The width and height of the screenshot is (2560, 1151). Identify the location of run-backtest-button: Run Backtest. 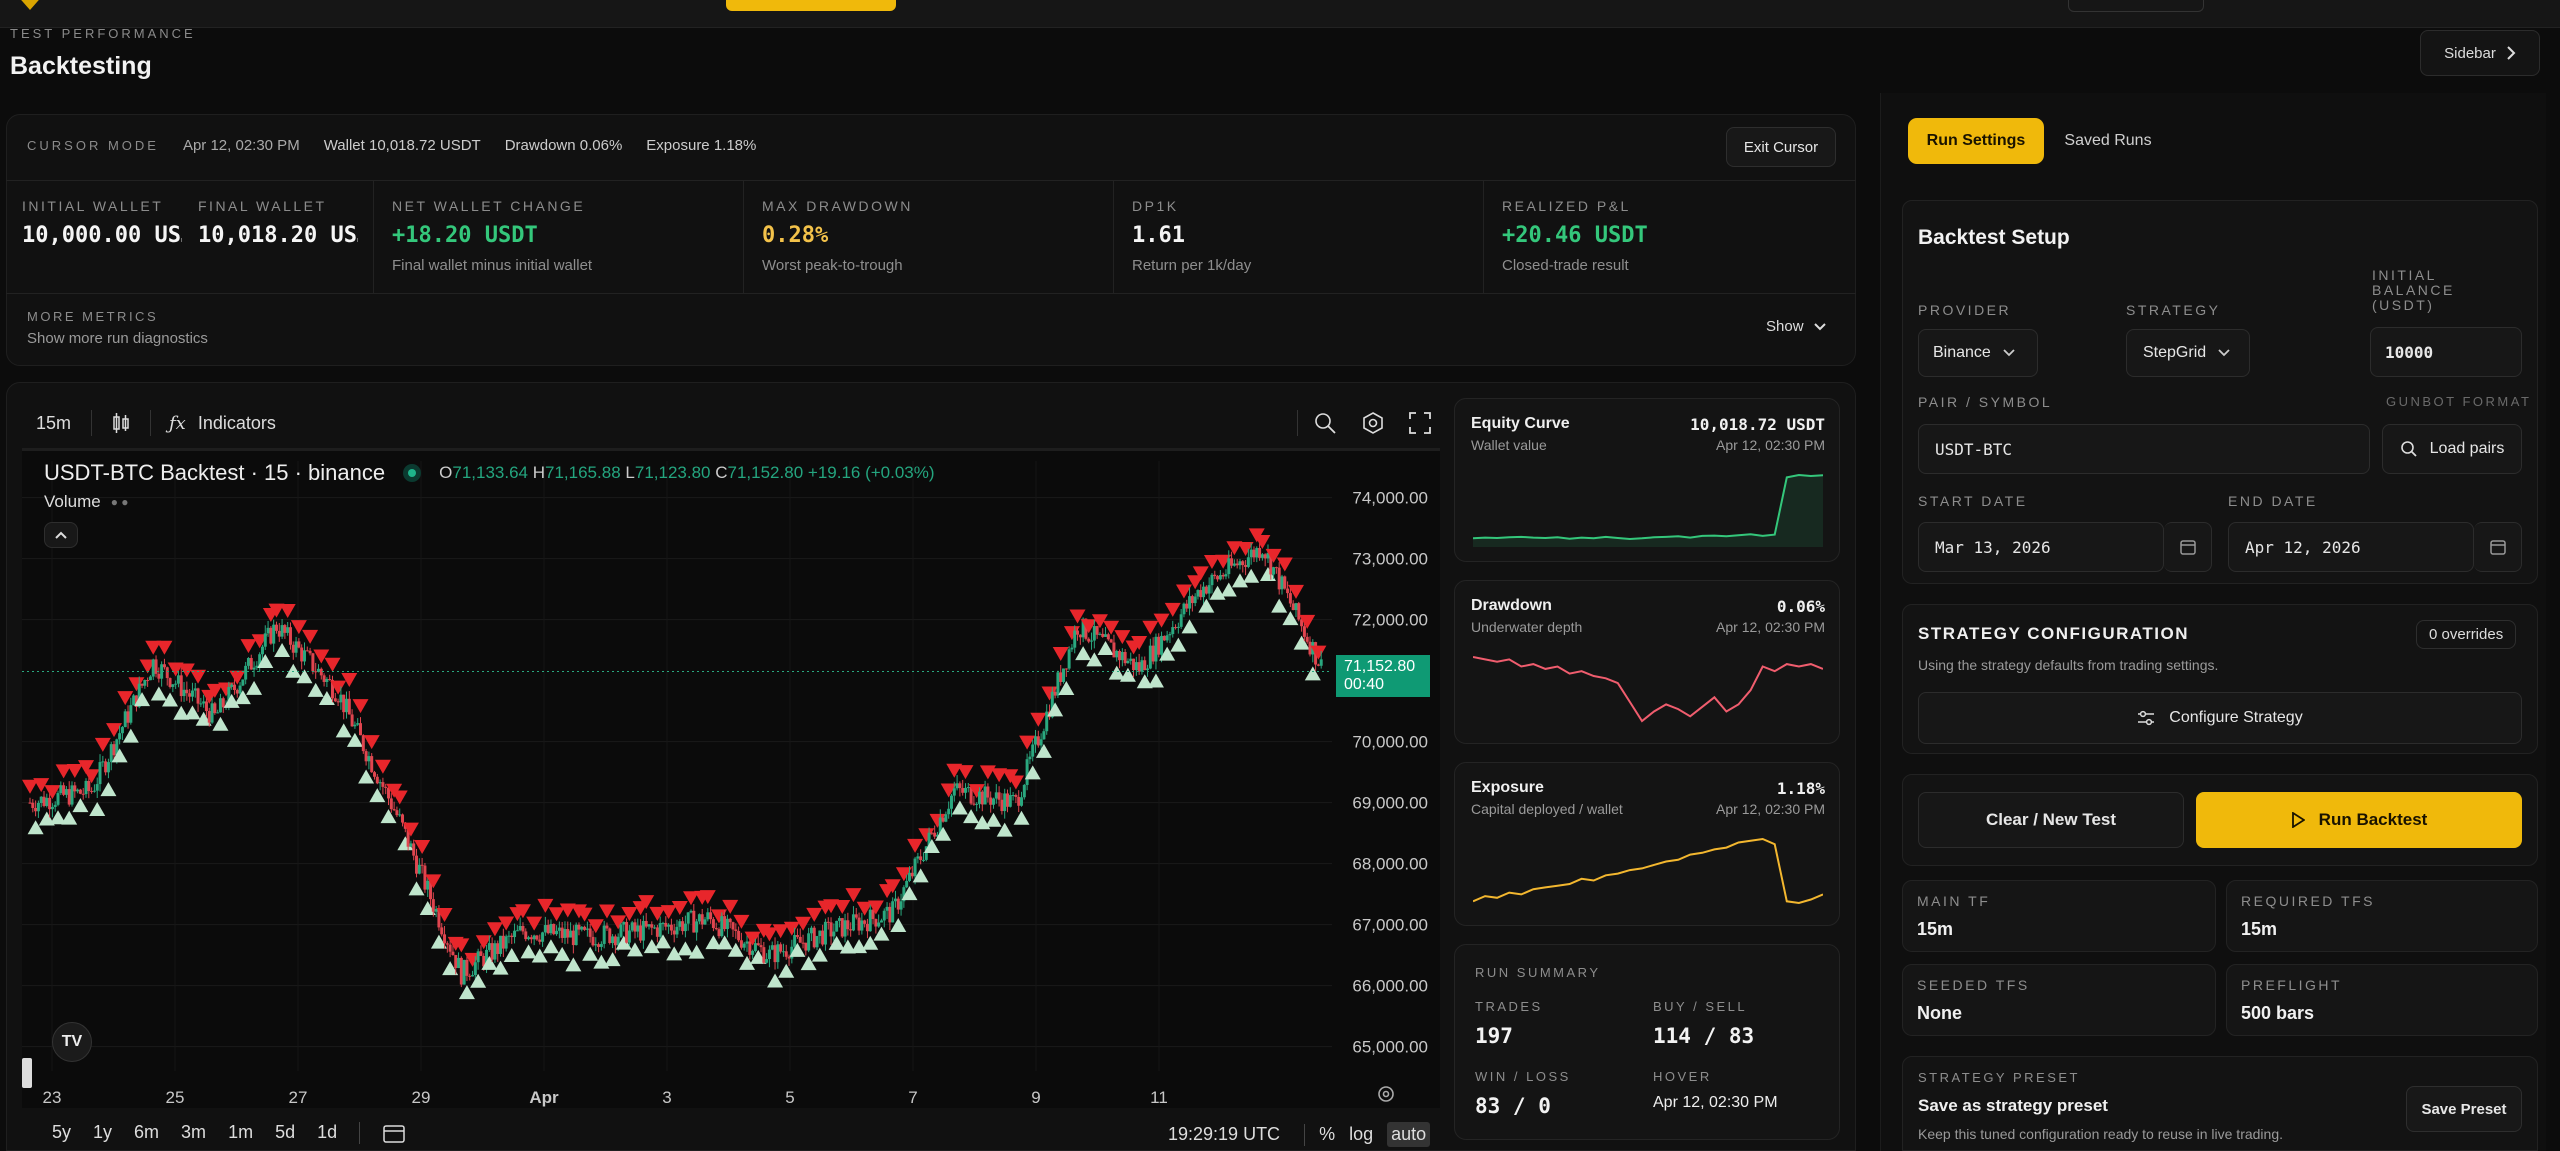
(2359, 820).